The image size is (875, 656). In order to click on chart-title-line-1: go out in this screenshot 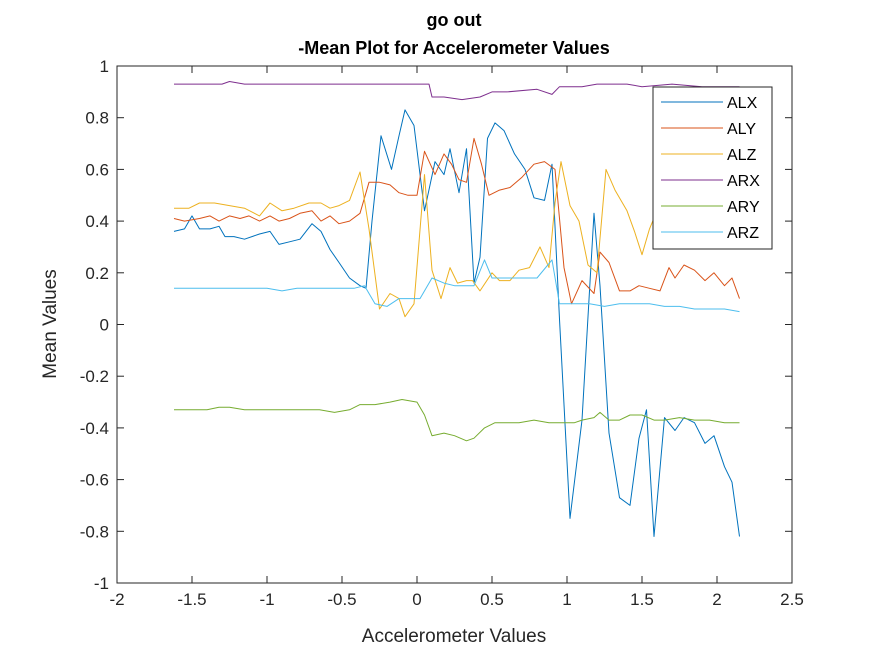, I will do `click(454, 20)`.